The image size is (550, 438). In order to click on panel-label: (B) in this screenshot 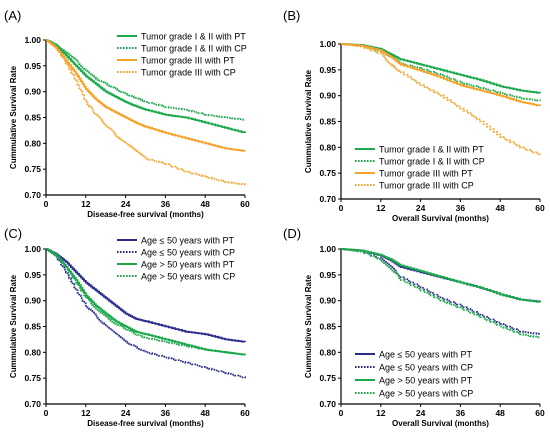, I will do `click(291, 15)`.